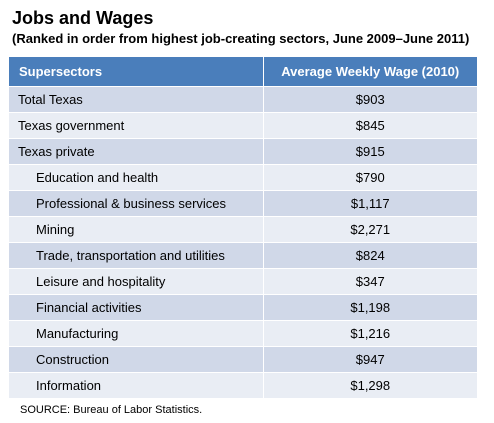  Describe the element at coordinates (370, 333) in the screenshot. I see `weekly-wage-cell: $1,216` at that location.